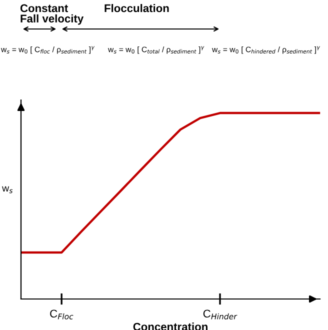  I want to click on text: Flocculation, so click(136, 8).